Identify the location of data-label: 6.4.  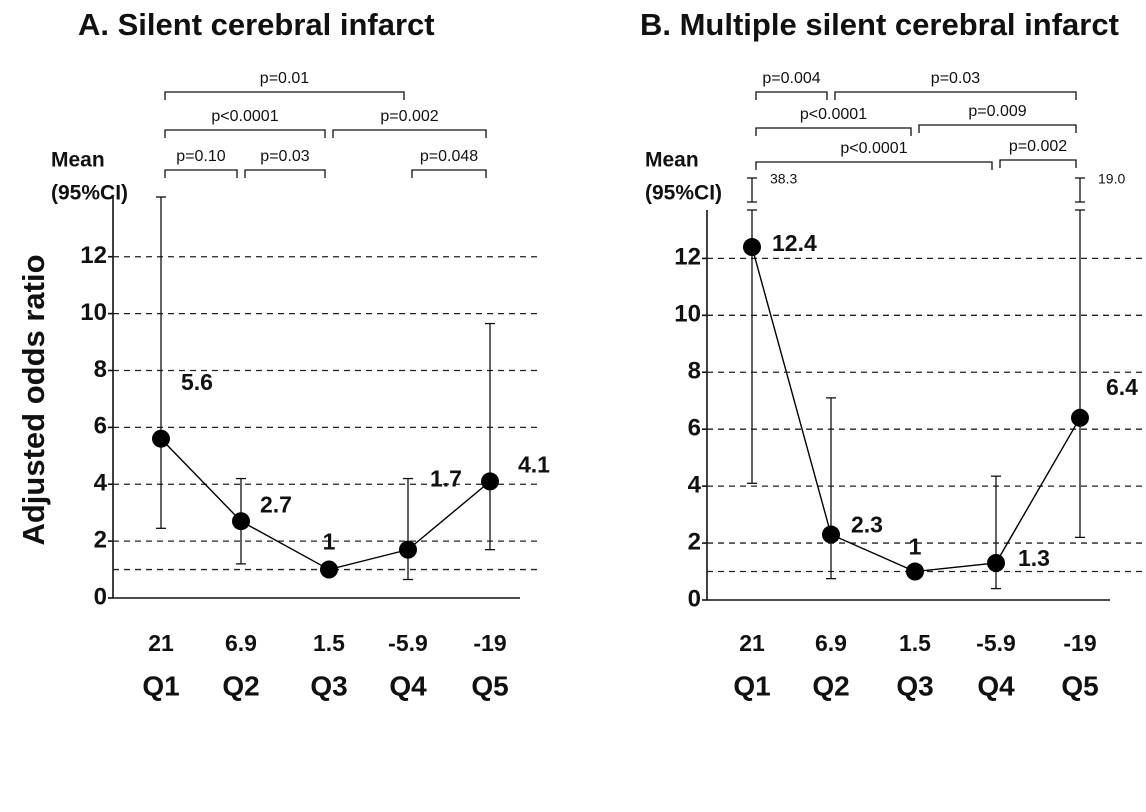
(1122, 387).